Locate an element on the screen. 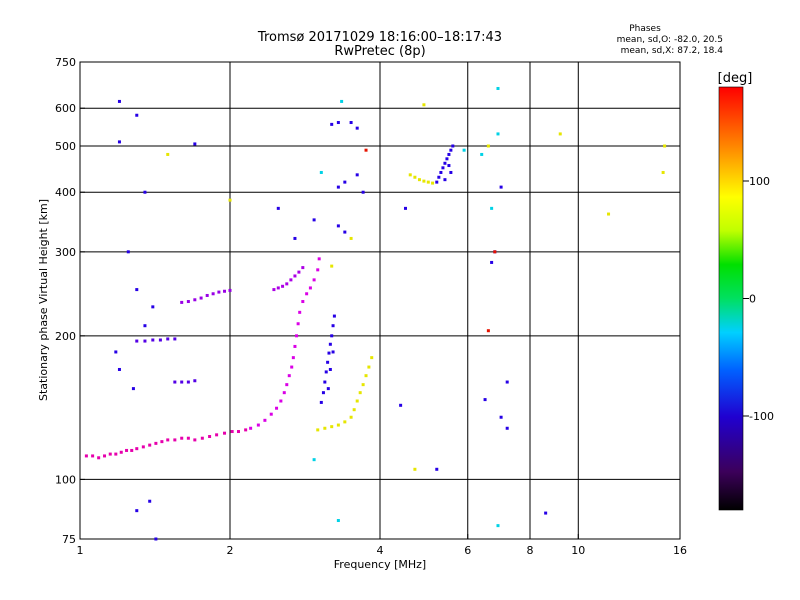 The width and height of the screenshot is (800, 600). x-axis-label: Frequency [MHz] is located at coordinates (380, 564).